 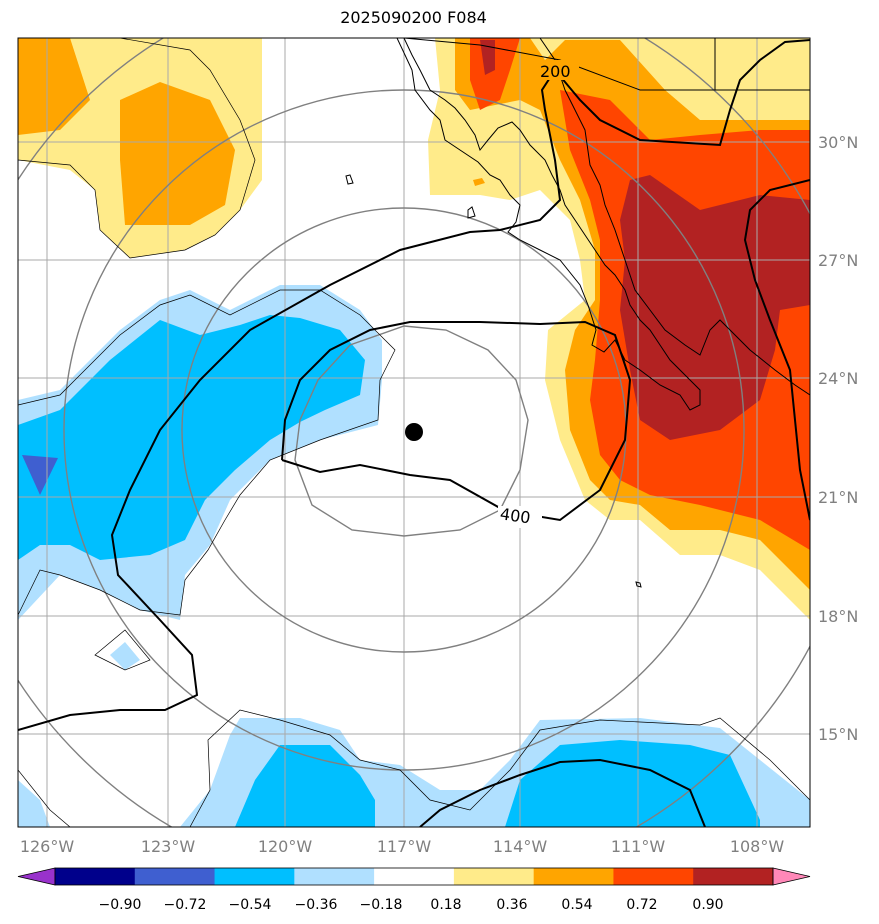 I want to click on colorbar-label-054: 0.54, so click(x=576, y=905).